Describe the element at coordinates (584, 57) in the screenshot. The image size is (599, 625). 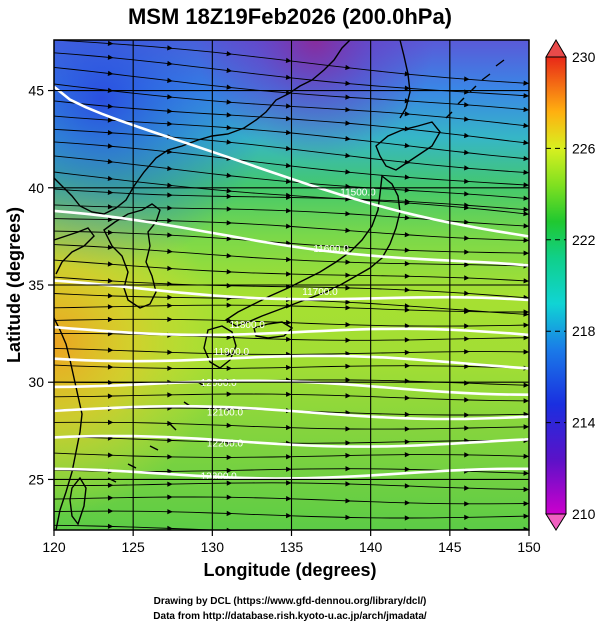
I see `colorbar-tick-label: 230` at that location.